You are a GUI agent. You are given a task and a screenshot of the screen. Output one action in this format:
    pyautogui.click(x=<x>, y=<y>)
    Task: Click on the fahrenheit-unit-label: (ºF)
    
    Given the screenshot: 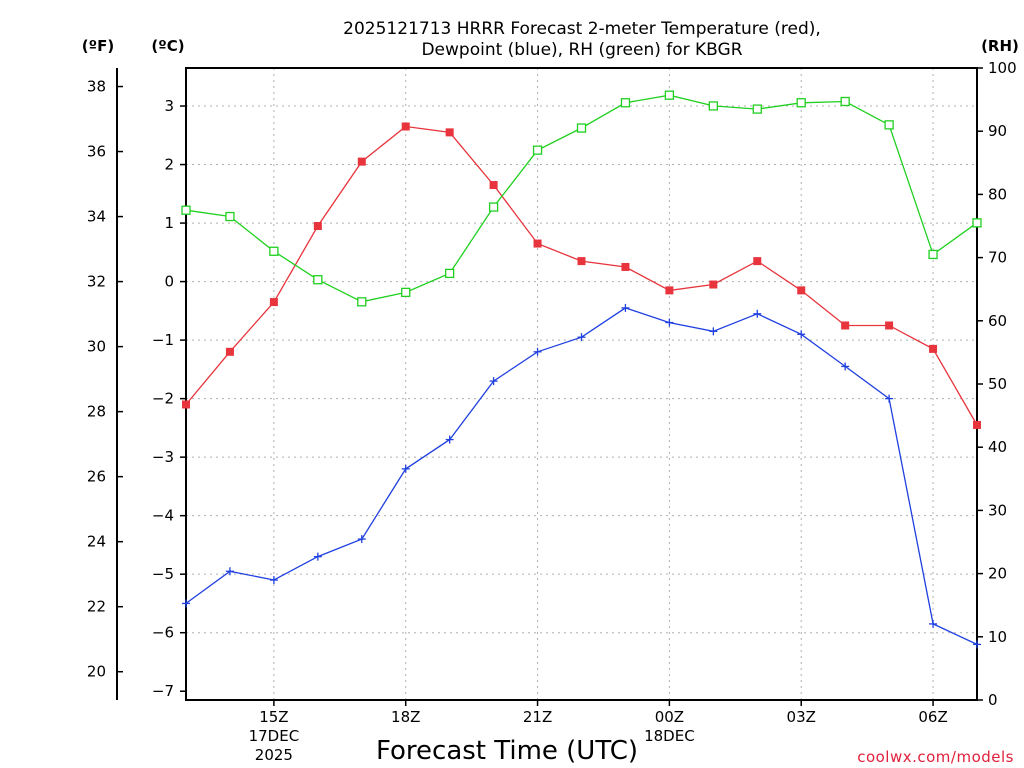 What is the action you would take?
    pyautogui.click(x=98, y=46)
    